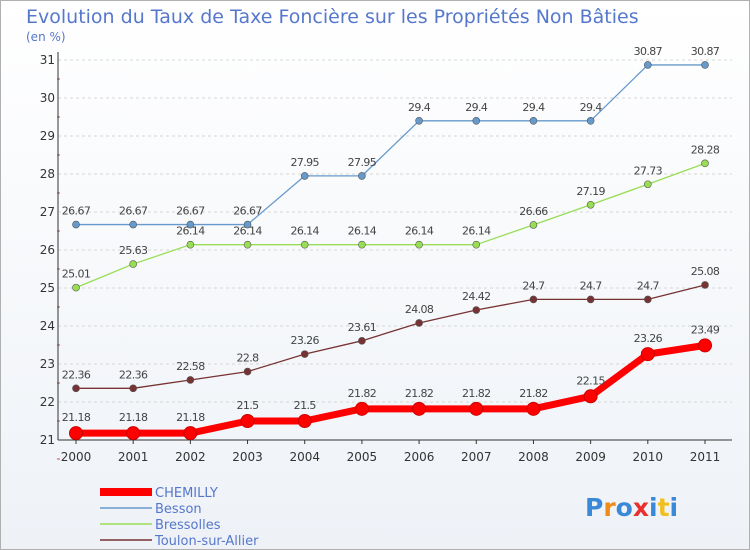 Image resolution: width=750 pixels, height=550 pixels. I want to click on x-tick-label: 2004, so click(304, 457).